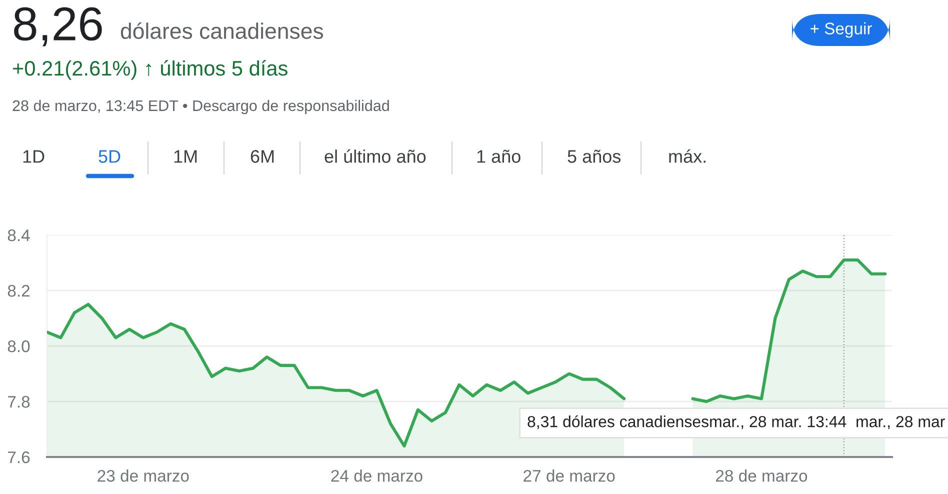  What do you see at coordinates (19, 235) in the screenshot?
I see `y-tick-label: 8.4` at bounding box center [19, 235].